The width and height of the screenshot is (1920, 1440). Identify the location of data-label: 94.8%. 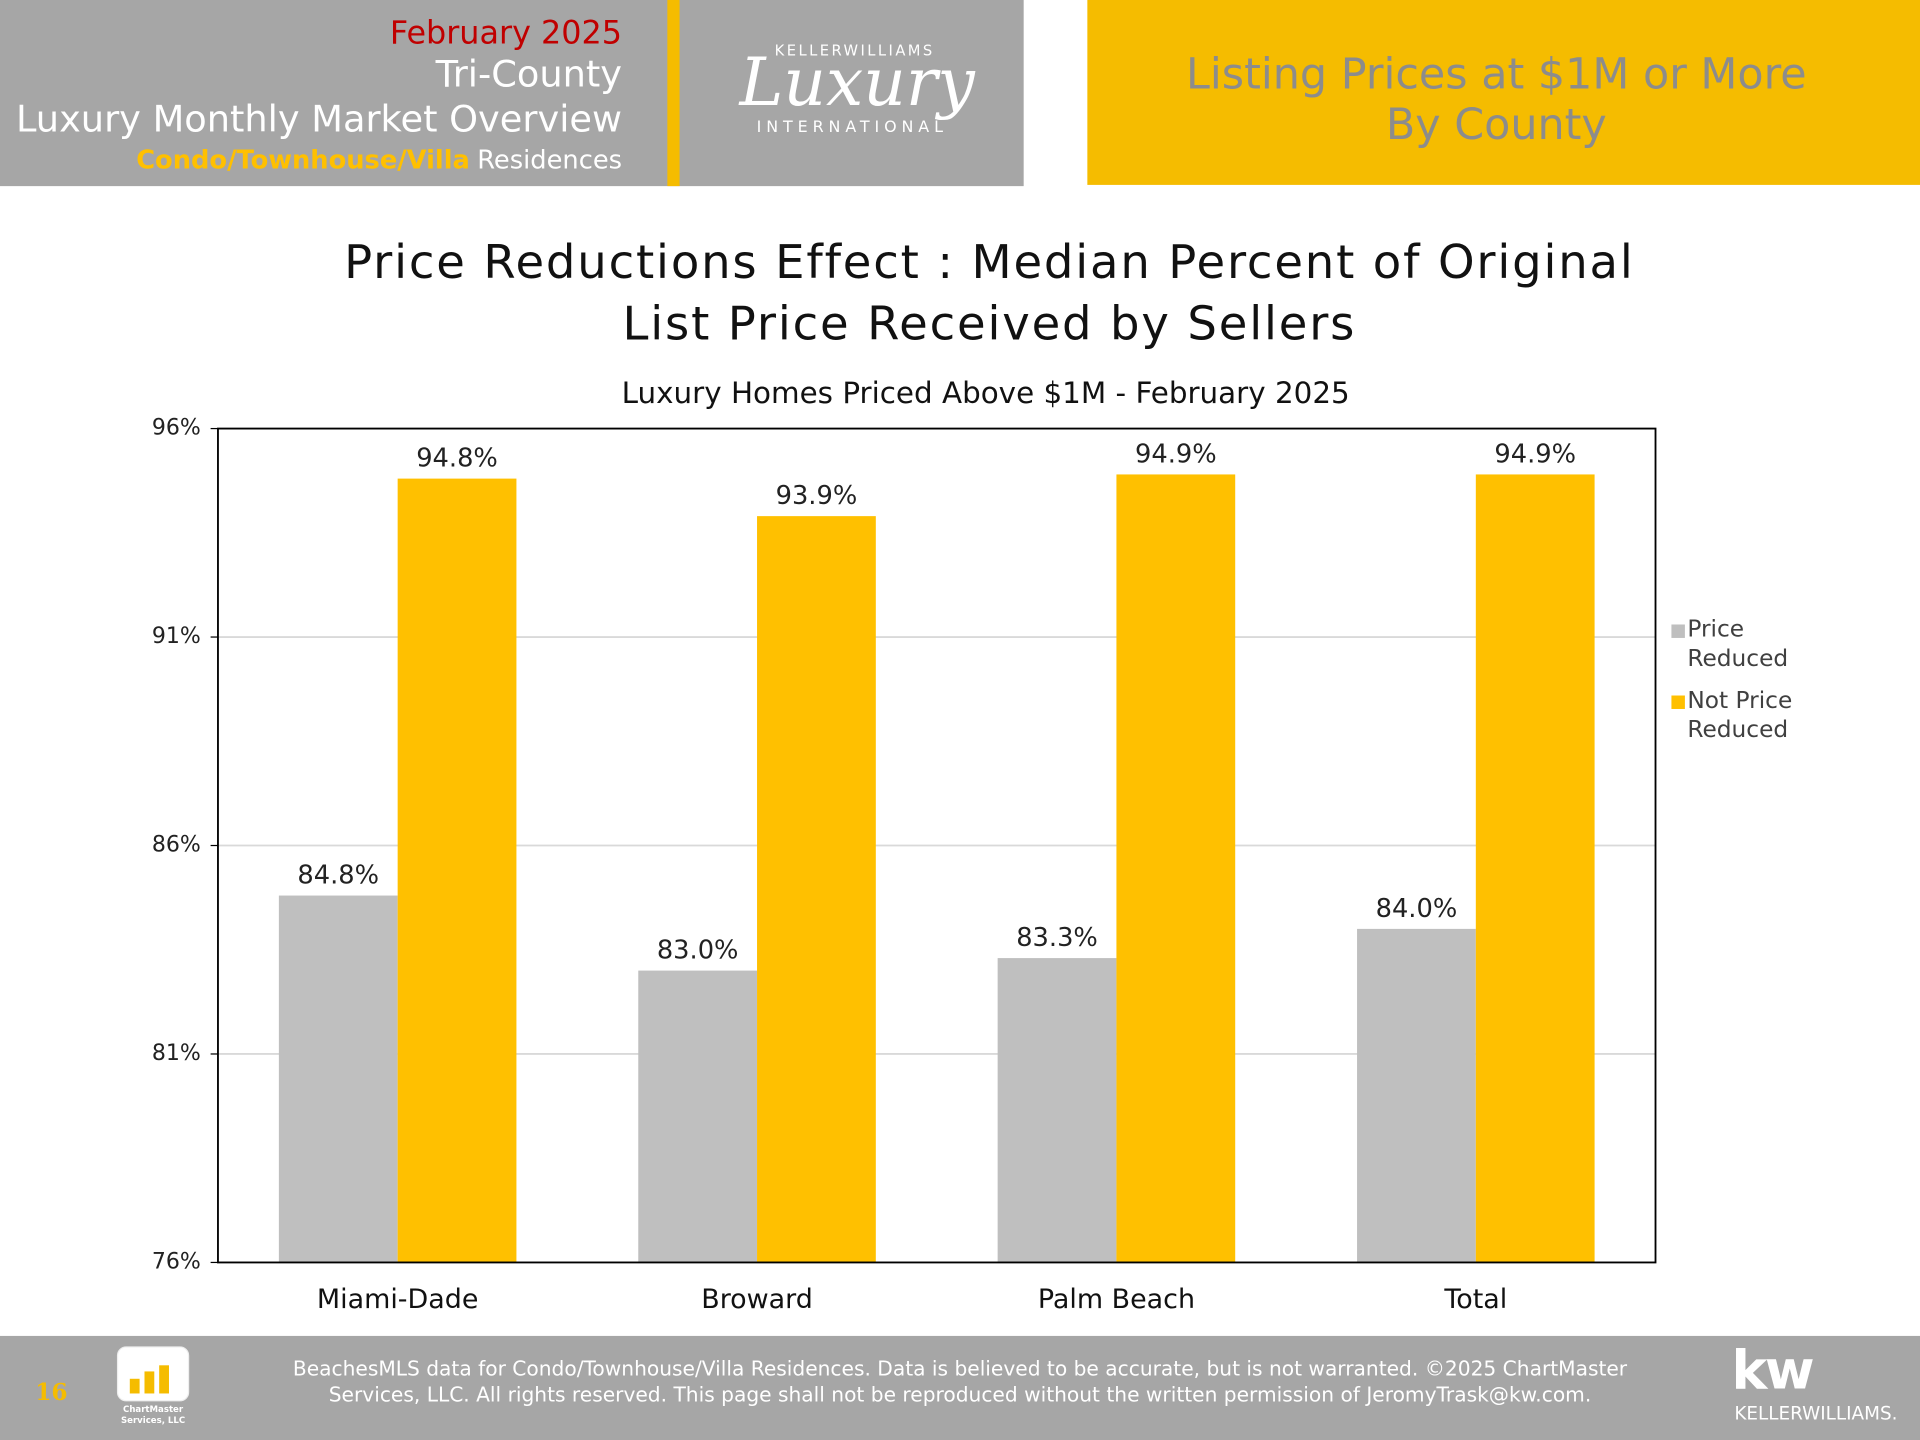
(457, 459).